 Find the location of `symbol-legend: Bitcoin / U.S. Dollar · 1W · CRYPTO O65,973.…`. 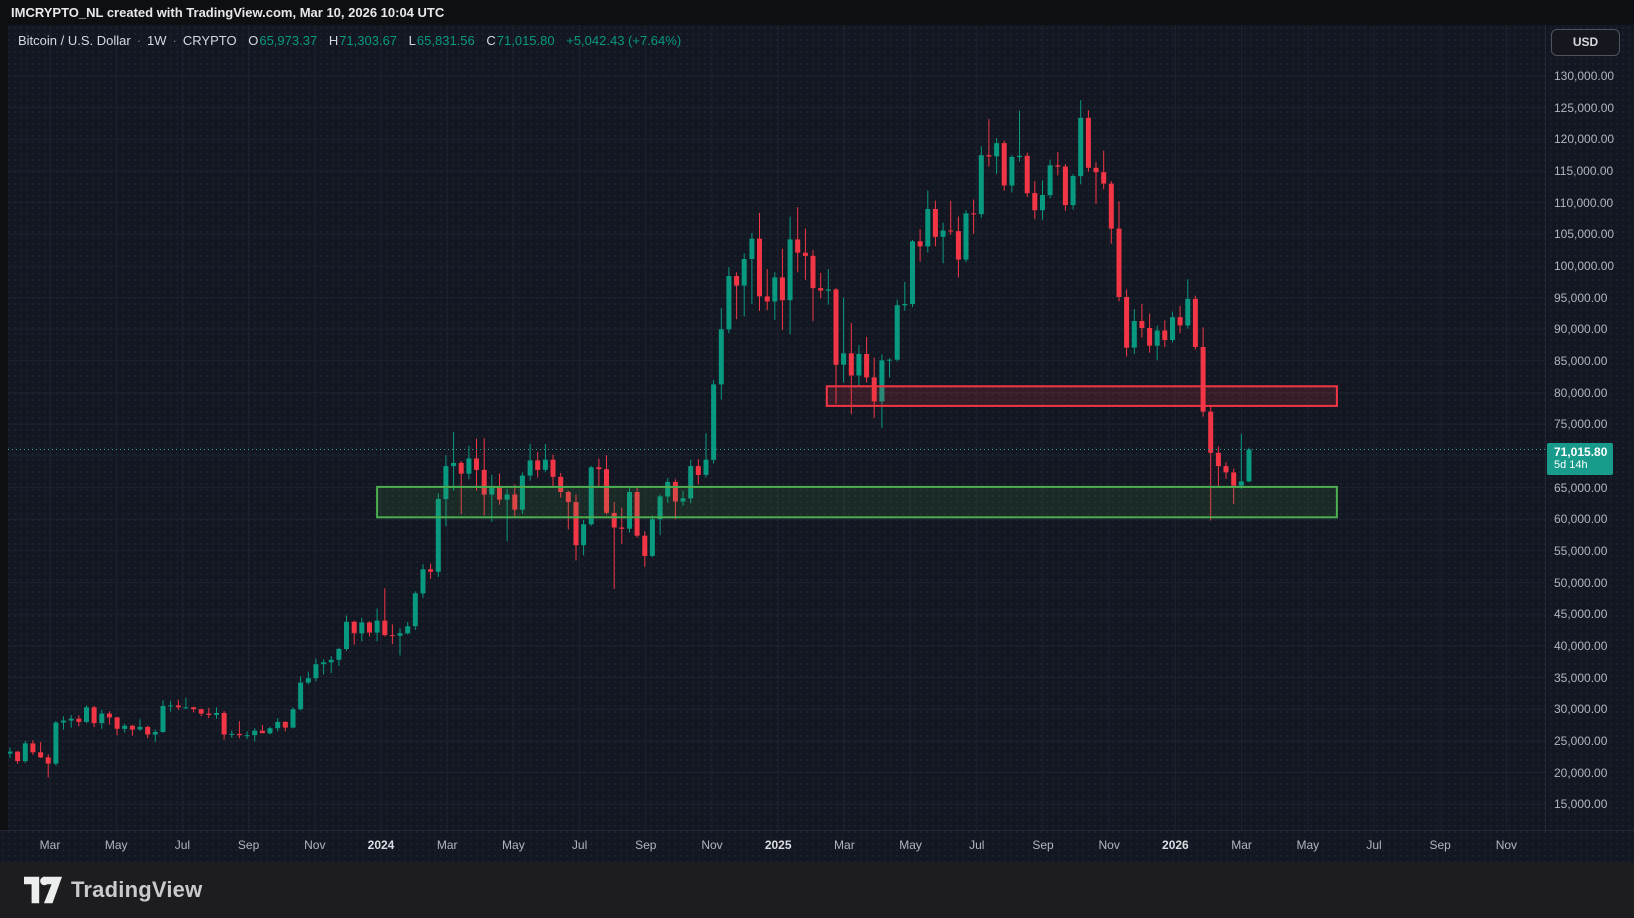

symbol-legend: Bitcoin / U.S. Dollar · 1W · CRYPTO O65,973.… is located at coordinates (349, 40).